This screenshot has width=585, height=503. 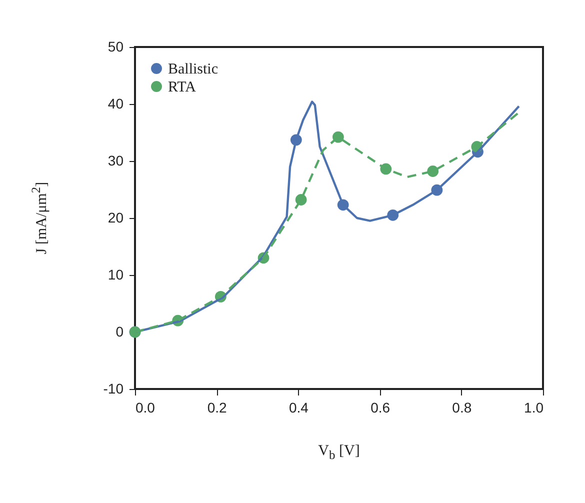 I want to click on legend-label: RTA, so click(x=182, y=88).